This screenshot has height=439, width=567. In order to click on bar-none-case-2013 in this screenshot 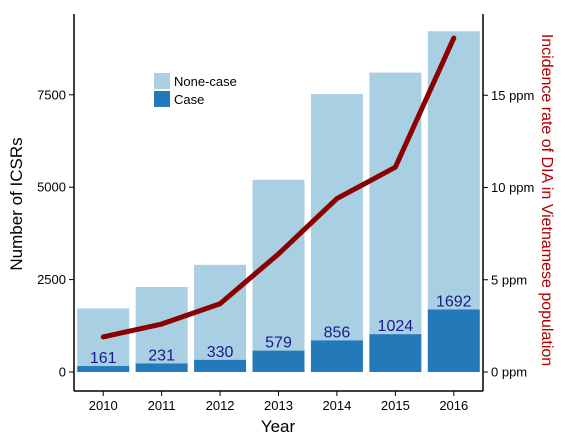, I will do `click(278, 265)`.